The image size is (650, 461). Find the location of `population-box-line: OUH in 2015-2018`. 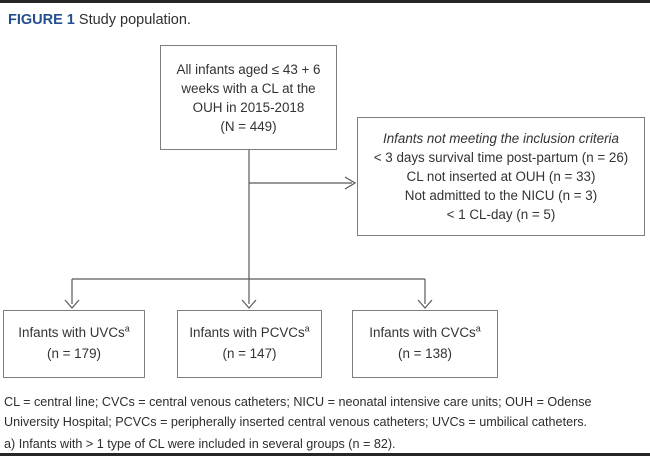

population-box-line: OUH in 2015-2018 is located at coordinates (248, 107).